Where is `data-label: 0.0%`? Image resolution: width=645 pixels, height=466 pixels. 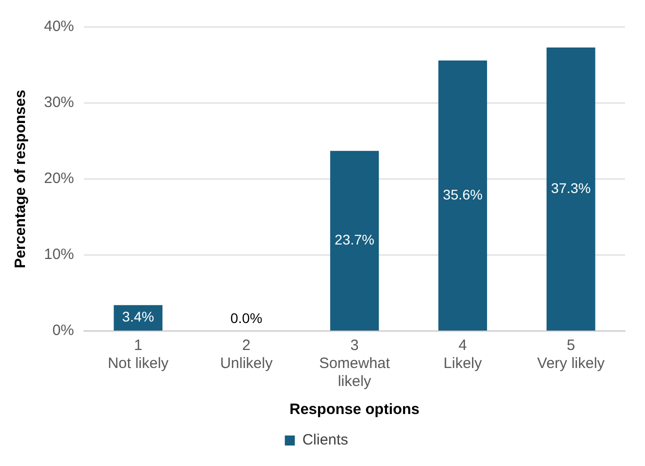 data-label: 0.0% is located at coordinates (246, 318).